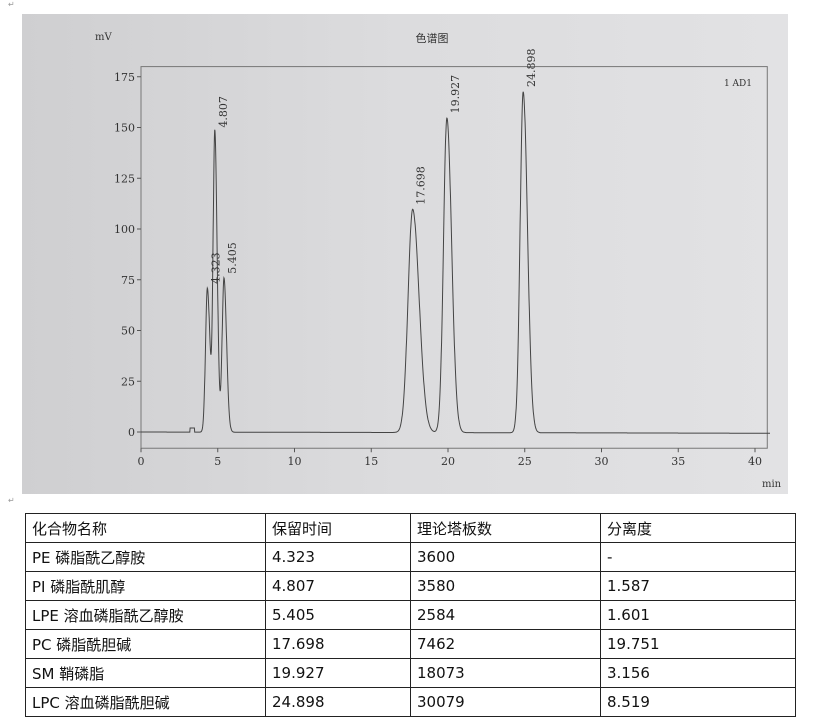 The height and width of the screenshot is (724, 818). Describe the element at coordinates (128, 331) in the screenshot. I see `y-tick-label: 50` at that location.